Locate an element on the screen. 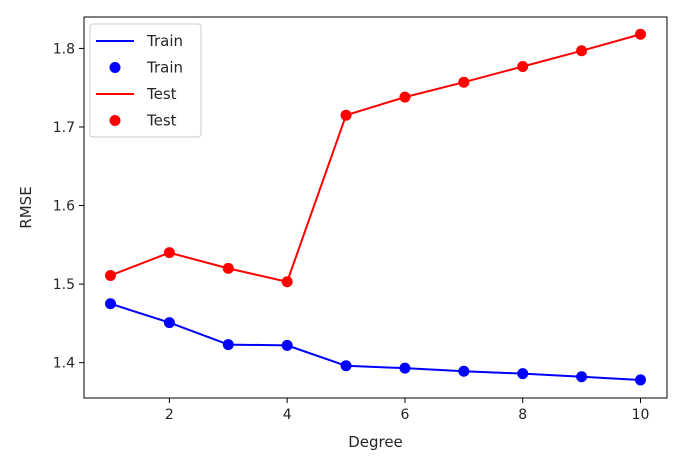  legend-box is located at coordinates (145, 80).